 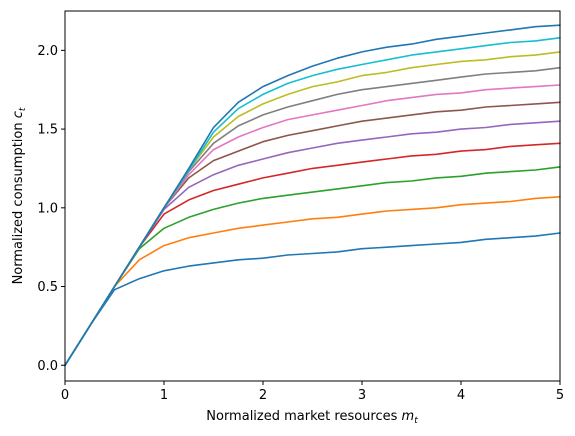 What do you see at coordinates (362, 395) in the screenshot?
I see `x-tick-label: 3` at bounding box center [362, 395].